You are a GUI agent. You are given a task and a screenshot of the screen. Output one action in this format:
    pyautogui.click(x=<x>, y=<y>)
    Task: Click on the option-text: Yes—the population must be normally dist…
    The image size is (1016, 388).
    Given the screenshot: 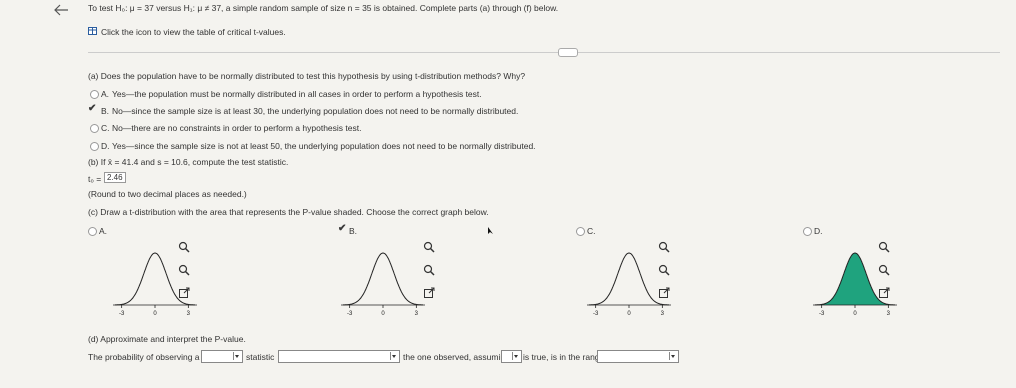 What is the action you would take?
    pyautogui.click(x=297, y=94)
    